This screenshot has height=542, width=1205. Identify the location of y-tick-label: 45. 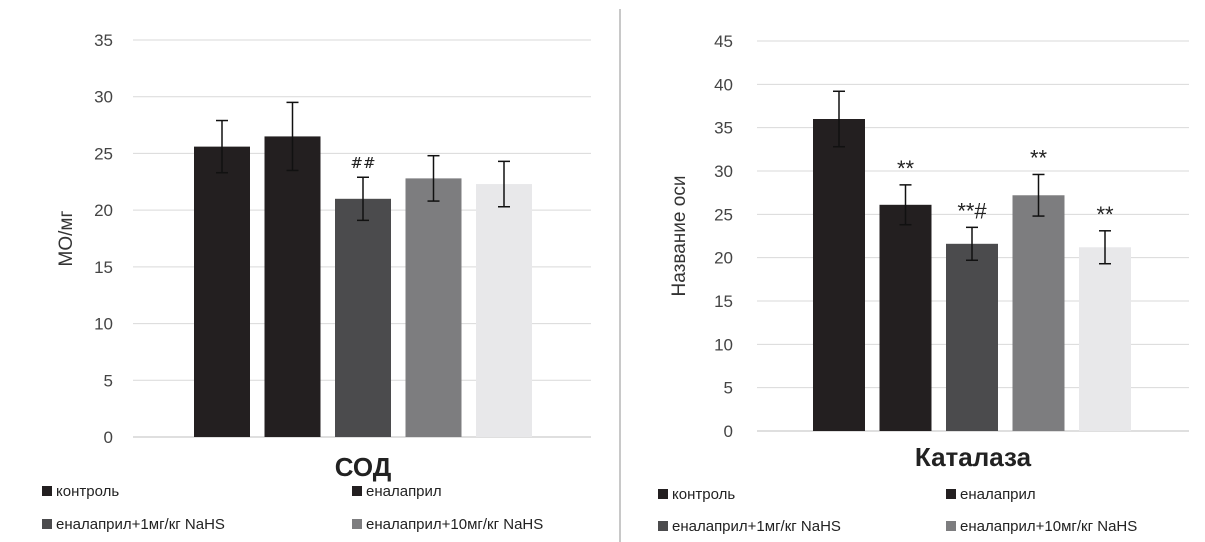
(723, 41).